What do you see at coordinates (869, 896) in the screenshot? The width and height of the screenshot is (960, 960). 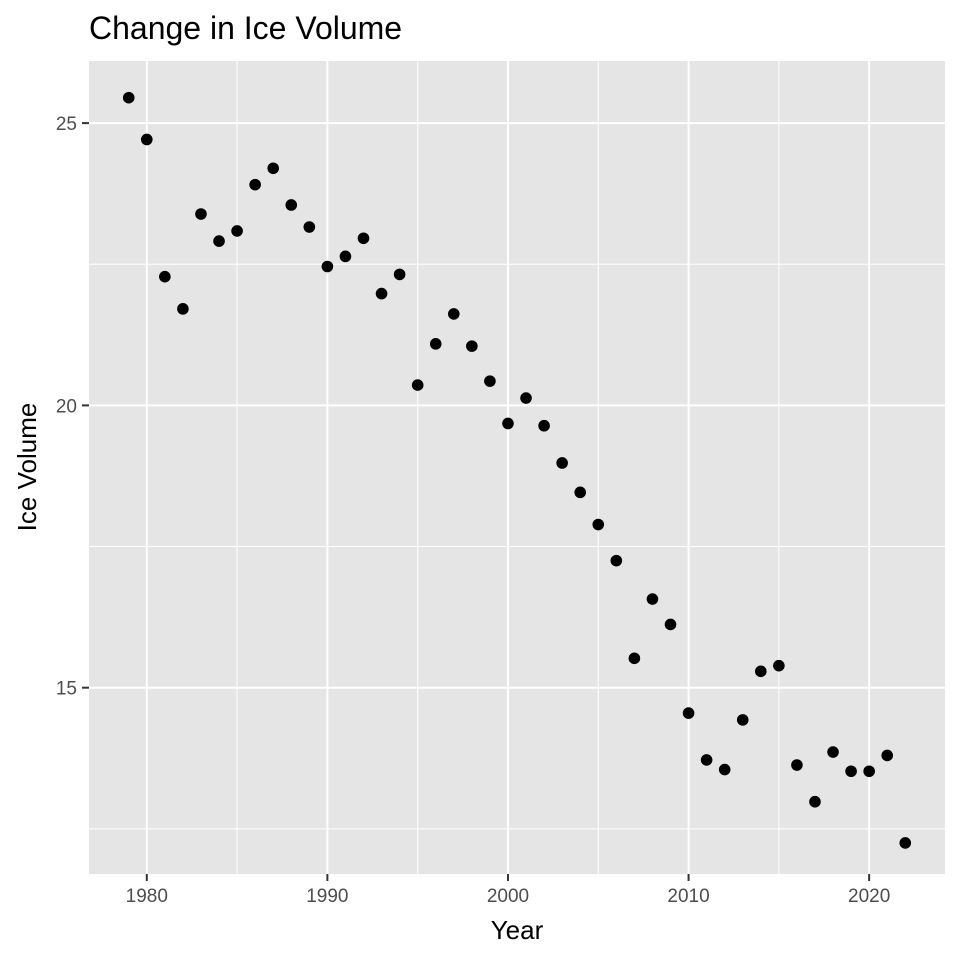 I see `x-tick-label: 2020` at bounding box center [869, 896].